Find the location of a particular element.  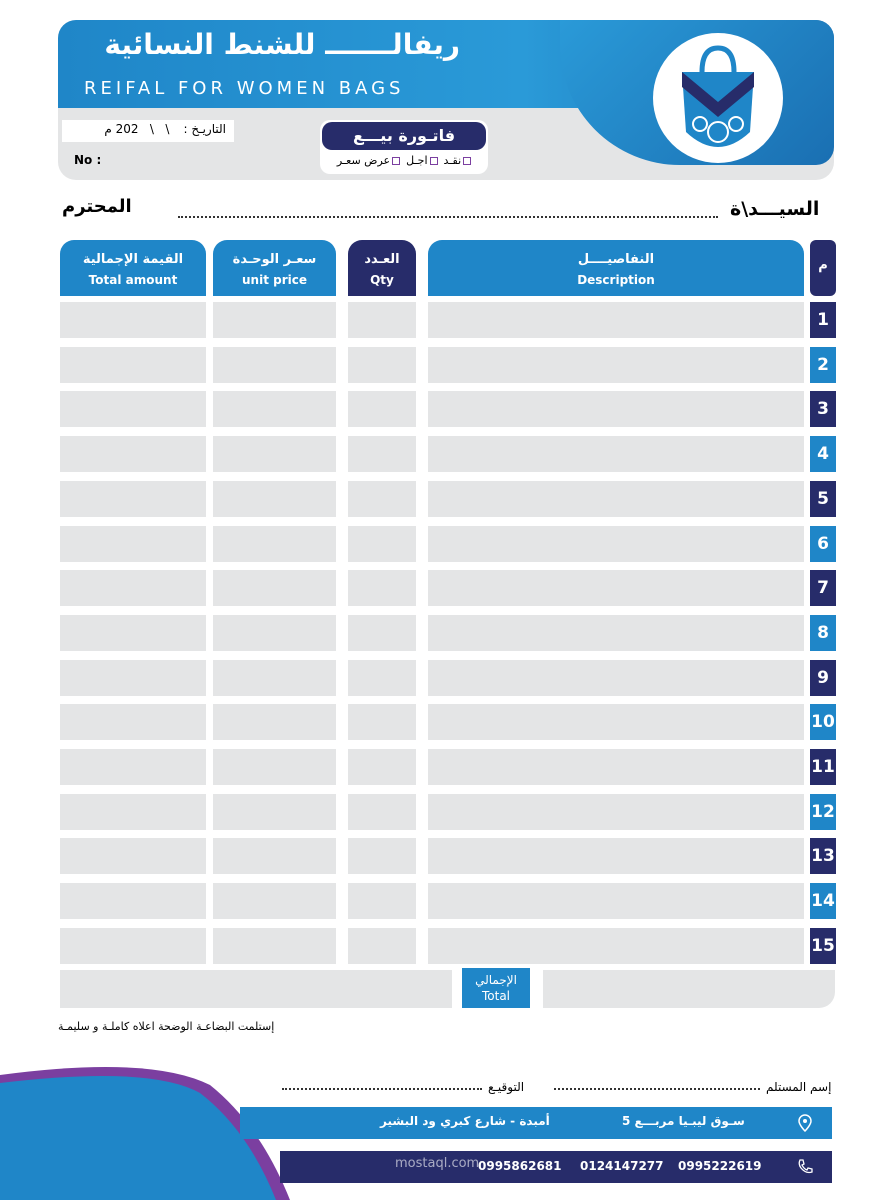

column-header: م is located at coordinates (823, 268).